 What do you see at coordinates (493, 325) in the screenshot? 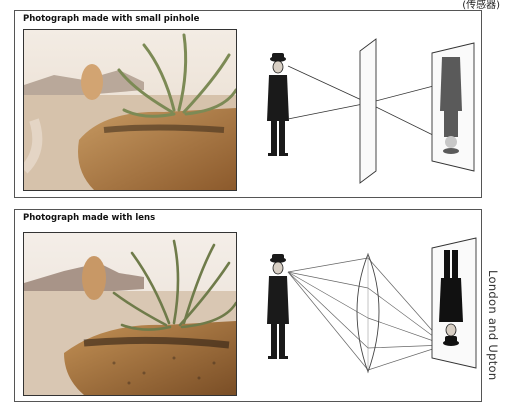
I see `side-credit: London and Upton` at bounding box center [493, 325].